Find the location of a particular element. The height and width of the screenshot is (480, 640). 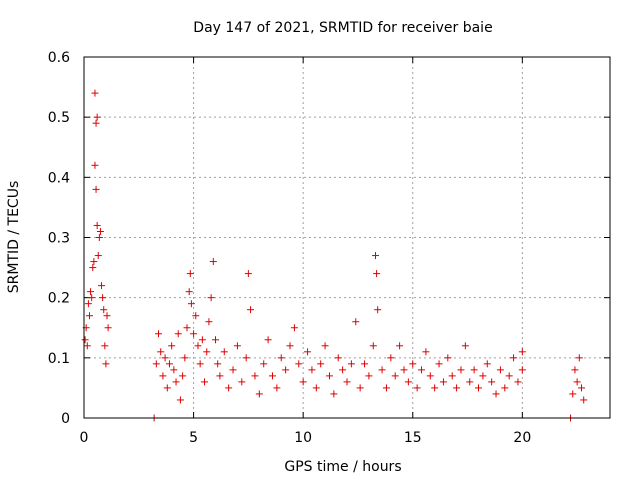

y-tick-label: 0.6 is located at coordinates (59, 58).